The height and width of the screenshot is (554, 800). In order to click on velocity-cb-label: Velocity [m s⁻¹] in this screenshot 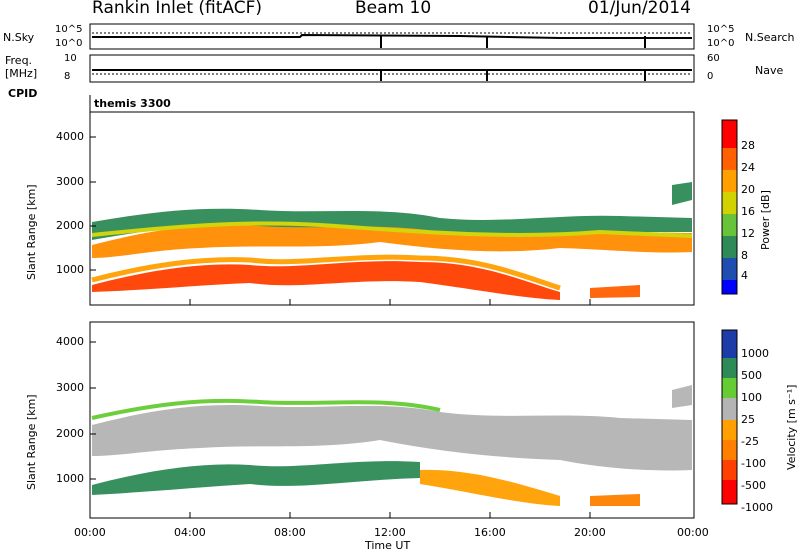, I will do `click(791, 427)`.